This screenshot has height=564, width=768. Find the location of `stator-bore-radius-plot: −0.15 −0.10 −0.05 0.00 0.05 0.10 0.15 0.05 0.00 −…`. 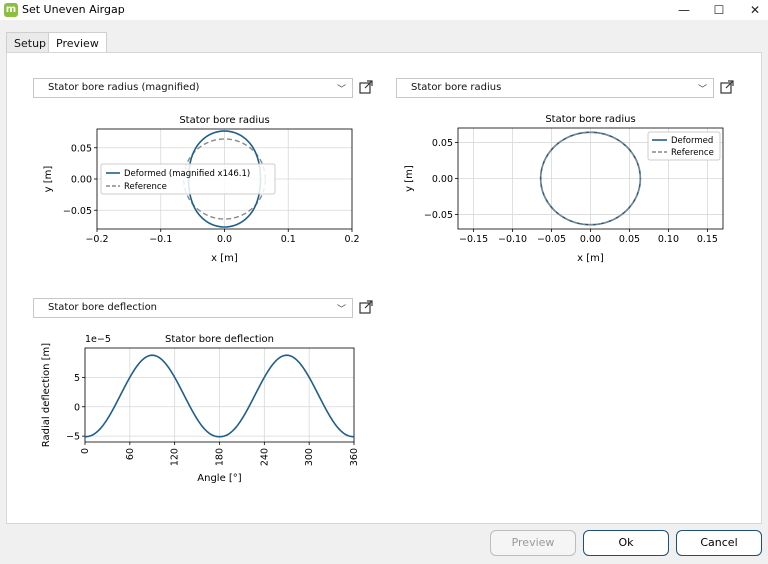

stator-bore-radius-plot: −0.15 −0.10 −0.05 0.00 0.05 0.10 0.15 0.05 0.00 −… is located at coordinates (565, 189).